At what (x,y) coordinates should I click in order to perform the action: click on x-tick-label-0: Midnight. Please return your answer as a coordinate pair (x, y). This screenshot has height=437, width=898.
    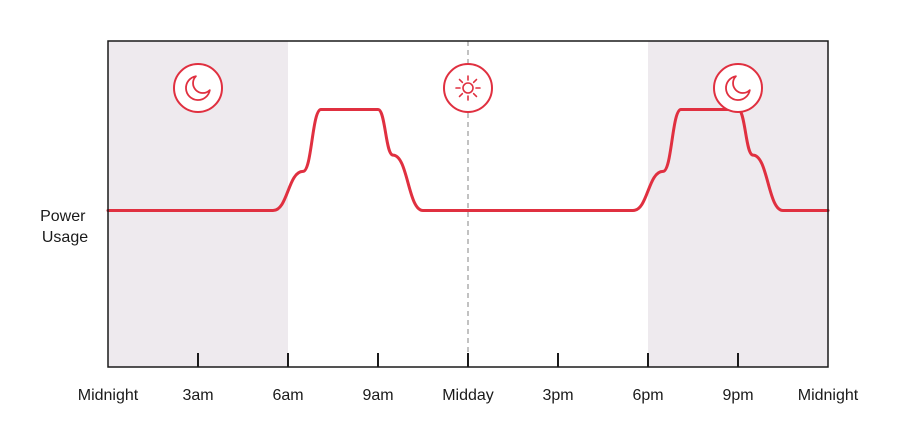
    Looking at the image, I should click on (108, 395).